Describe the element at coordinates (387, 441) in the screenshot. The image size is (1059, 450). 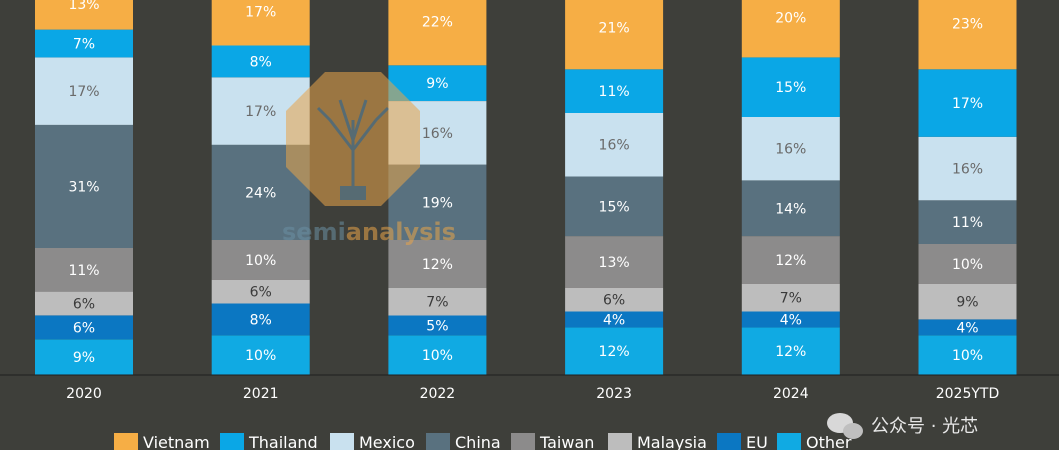
I see `legend-label-mexico: Mexico` at that location.